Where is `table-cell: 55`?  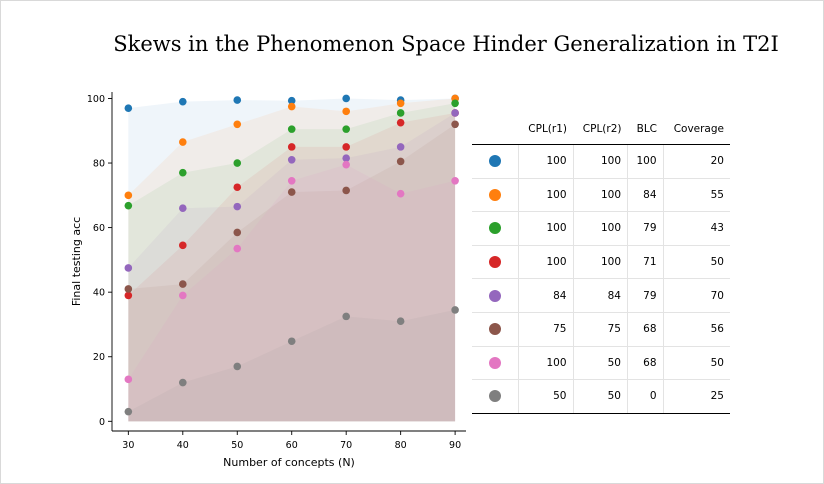 table-cell: 55 is located at coordinates (696, 195).